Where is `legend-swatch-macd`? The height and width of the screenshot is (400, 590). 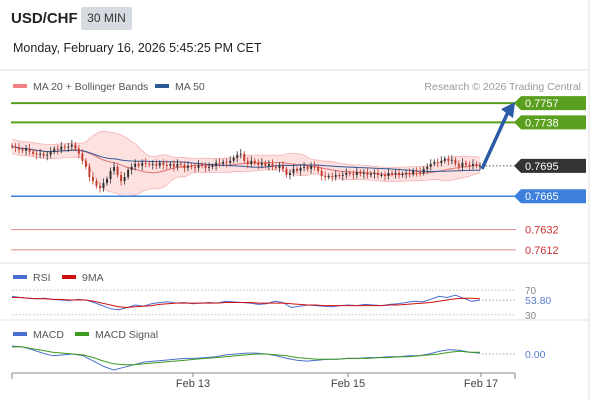 legend-swatch-macd is located at coordinates (20, 334).